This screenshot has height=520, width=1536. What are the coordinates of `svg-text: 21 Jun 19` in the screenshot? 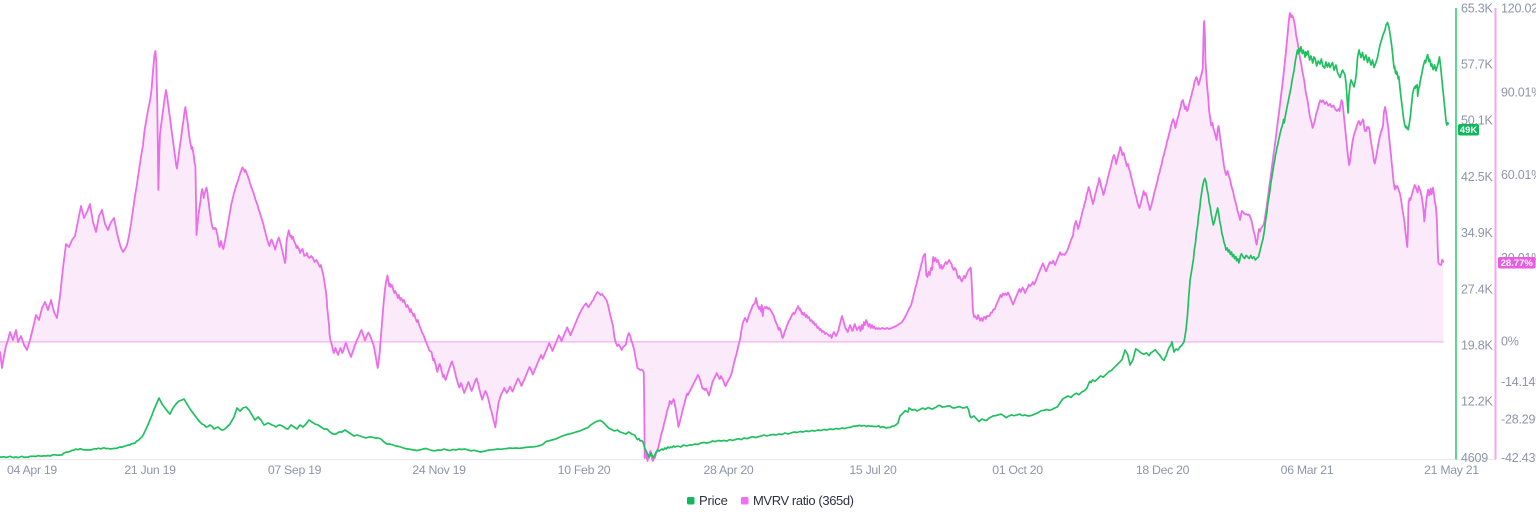 It's located at (150, 470).